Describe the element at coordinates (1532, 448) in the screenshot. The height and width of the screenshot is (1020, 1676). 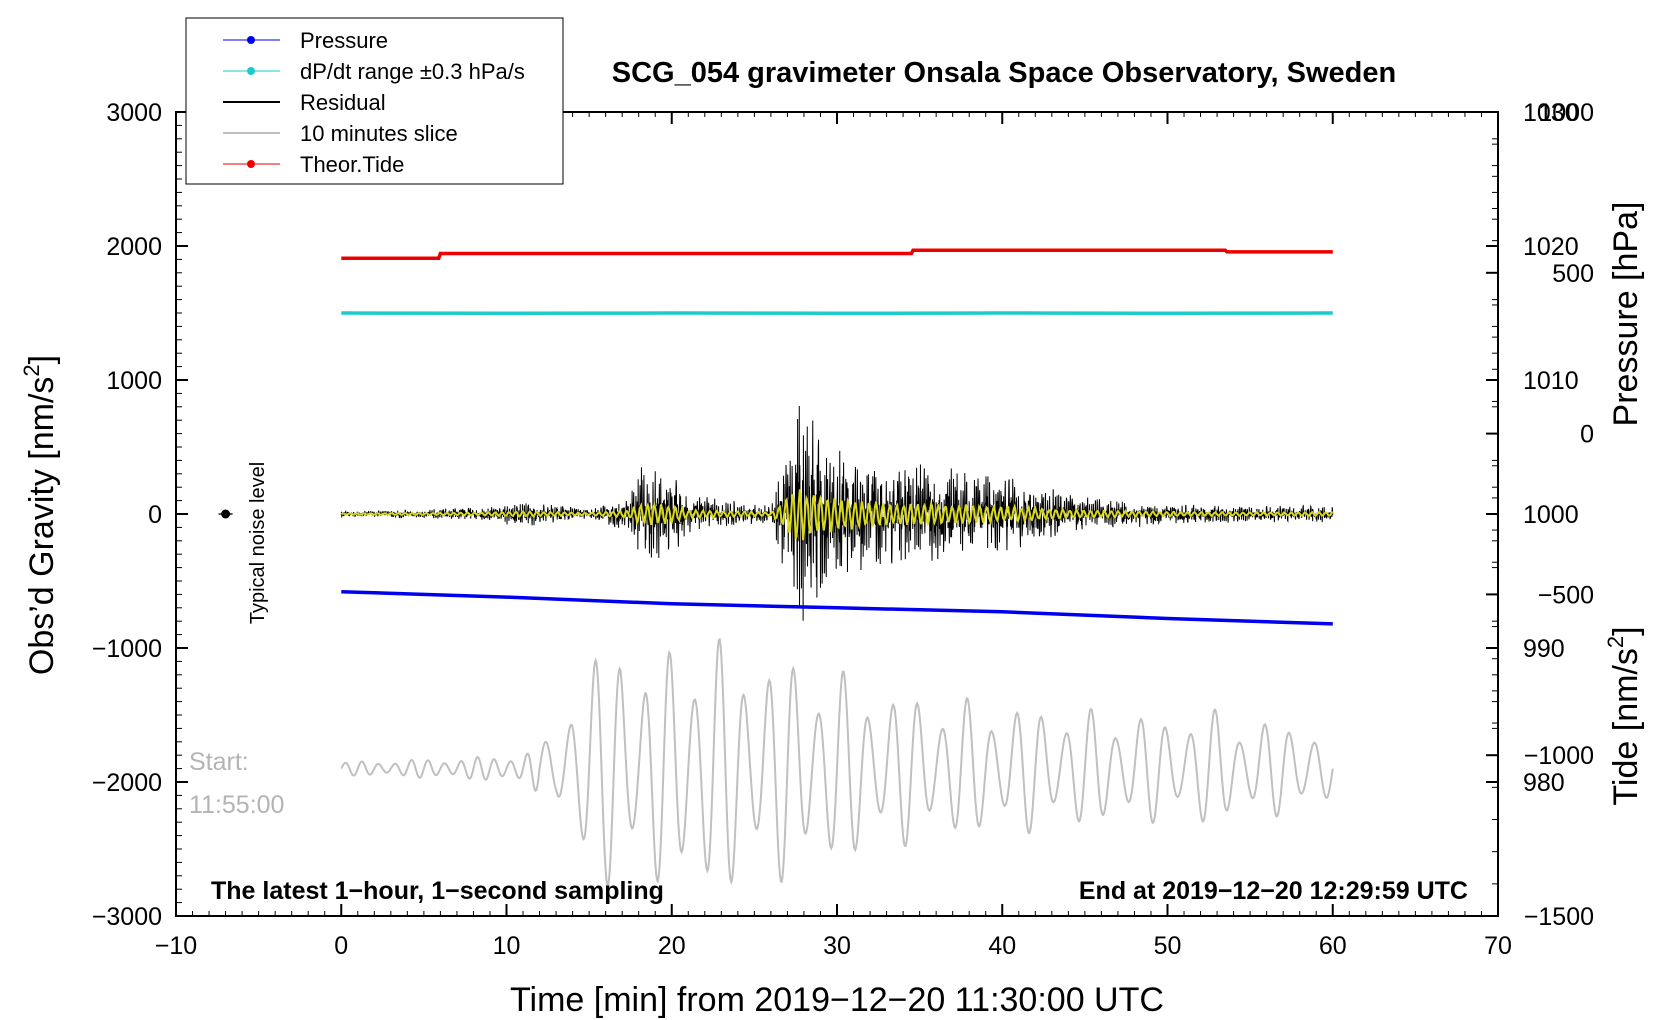
I see `y-axis-pressure: 1030 1020 1010 1000 990 980` at that location.